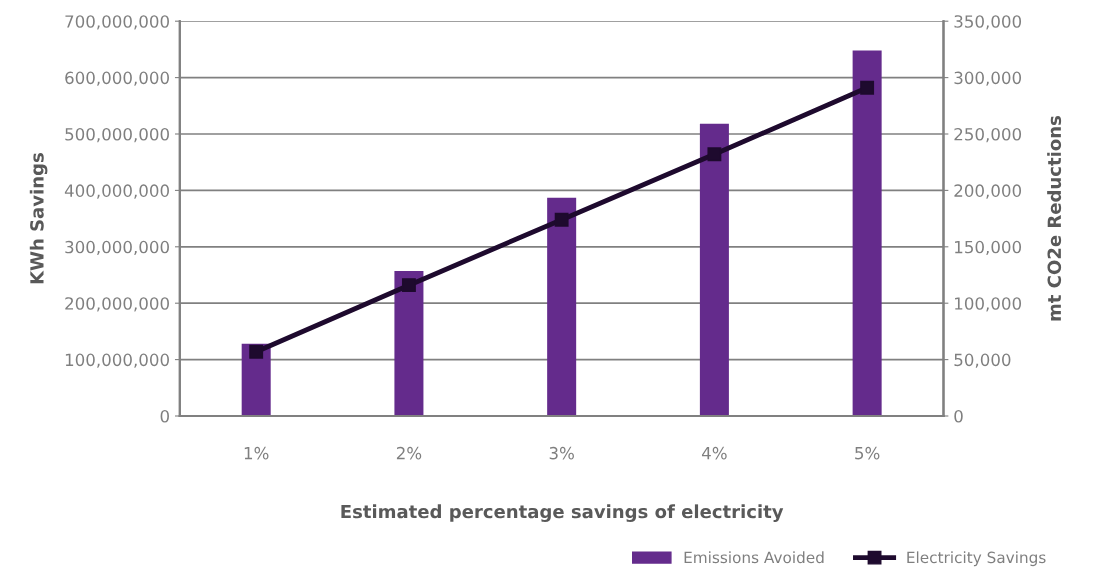 The height and width of the screenshot is (573, 1110). What do you see at coordinates (976, 559) in the screenshot?
I see `legend-label: Electricity Savings` at bounding box center [976, 559].